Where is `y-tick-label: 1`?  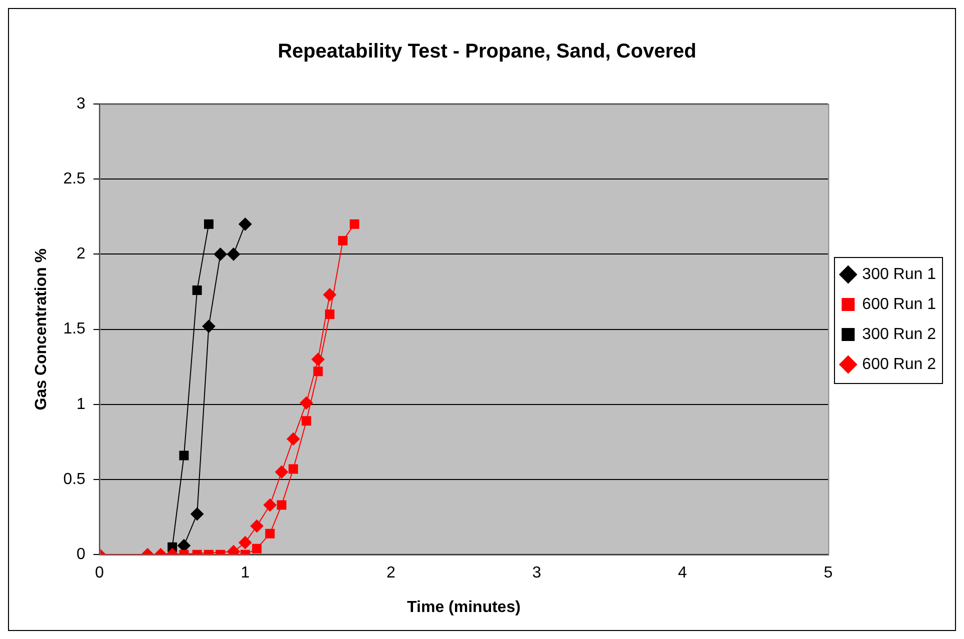 y-tick-label: 1 is located at coordinates (81, 404).